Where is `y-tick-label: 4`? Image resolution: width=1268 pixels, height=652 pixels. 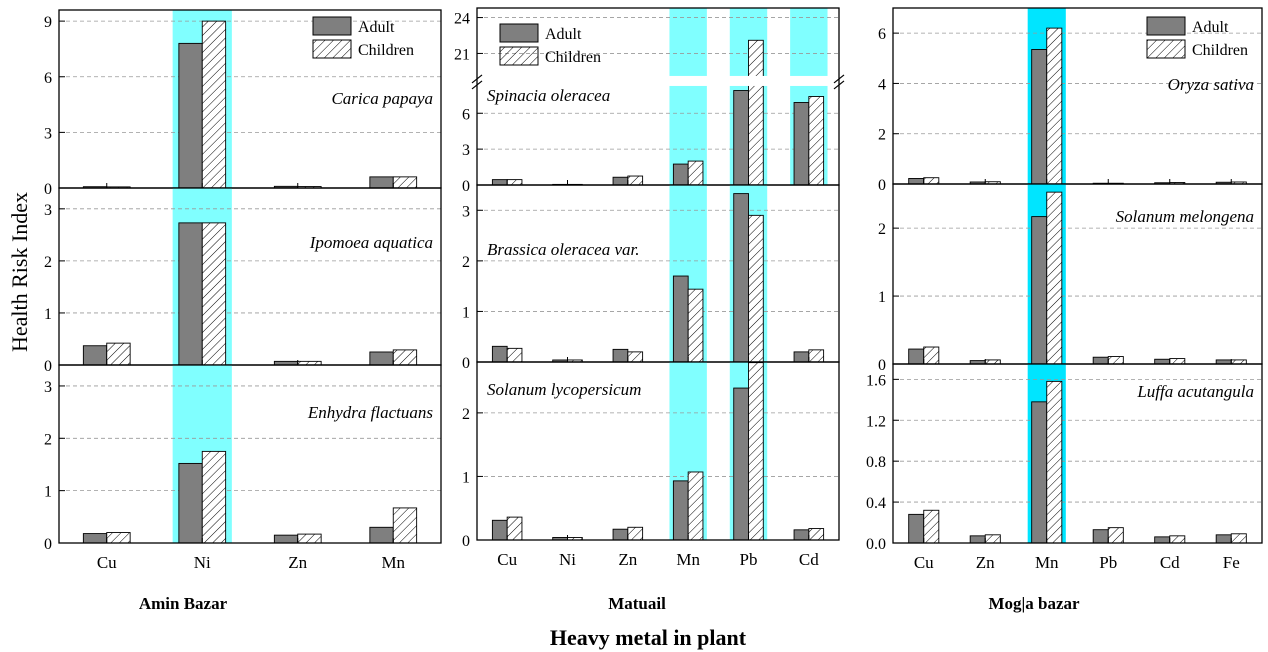
y-tick-label: 4 is located at coordinates (882, 84).